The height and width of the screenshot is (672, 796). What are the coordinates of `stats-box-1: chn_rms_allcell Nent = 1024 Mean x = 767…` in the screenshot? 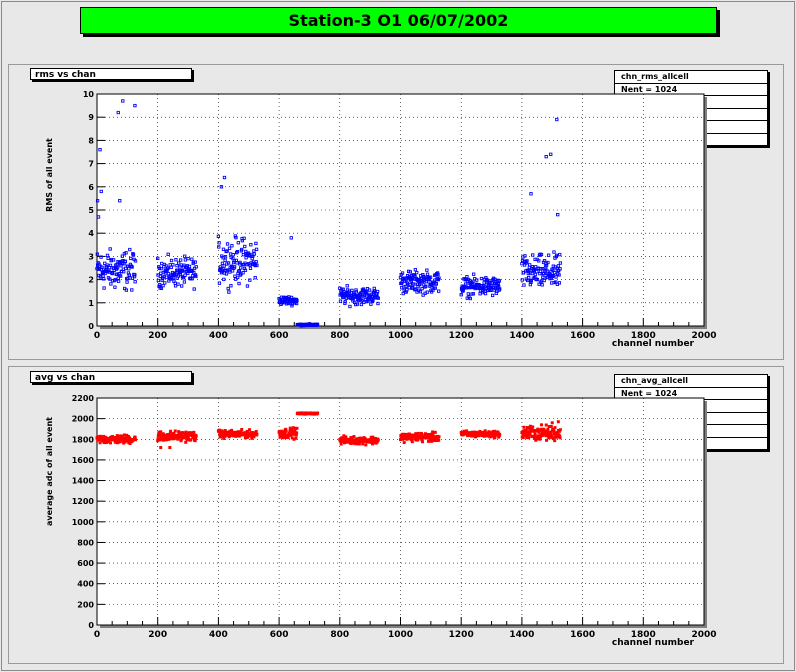 It's located at (691, 108).